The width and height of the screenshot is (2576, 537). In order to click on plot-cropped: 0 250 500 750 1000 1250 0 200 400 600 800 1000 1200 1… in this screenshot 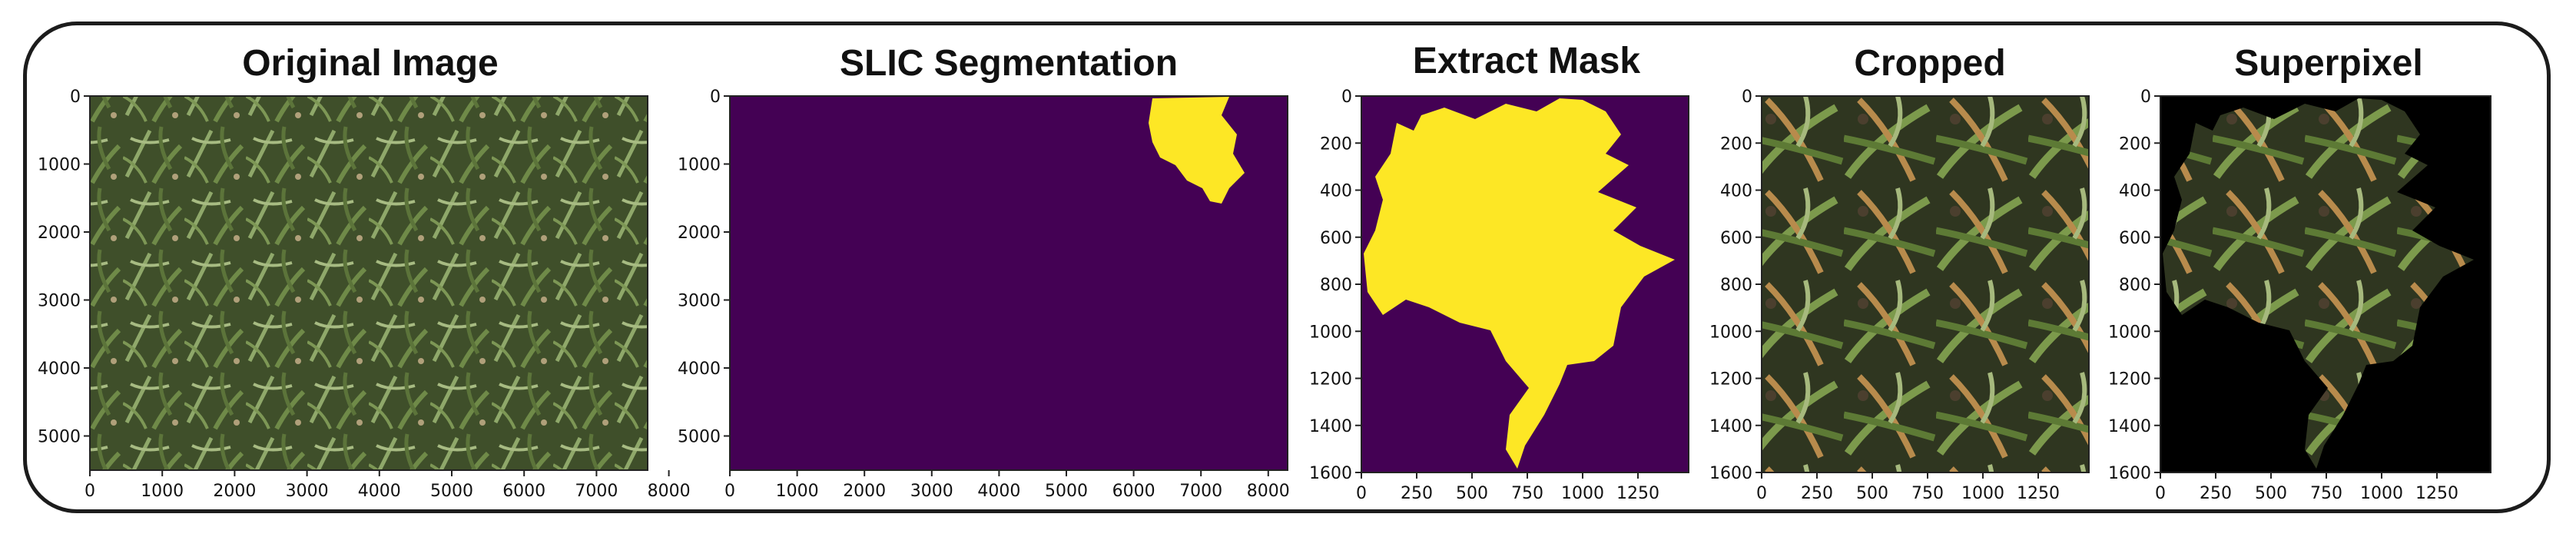, I will do `click(1899, 295)`.